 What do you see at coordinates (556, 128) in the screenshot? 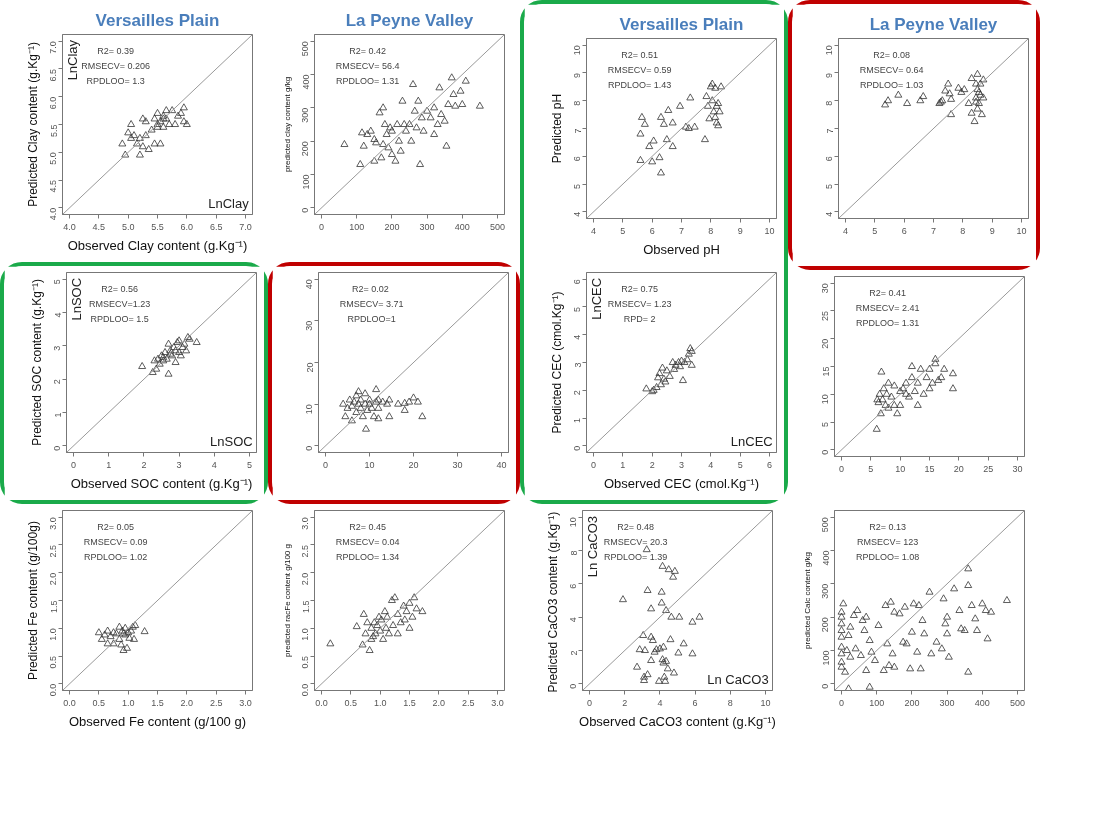
I see `y-axis-title: Predicted pH` at bounding box center [556, 128].